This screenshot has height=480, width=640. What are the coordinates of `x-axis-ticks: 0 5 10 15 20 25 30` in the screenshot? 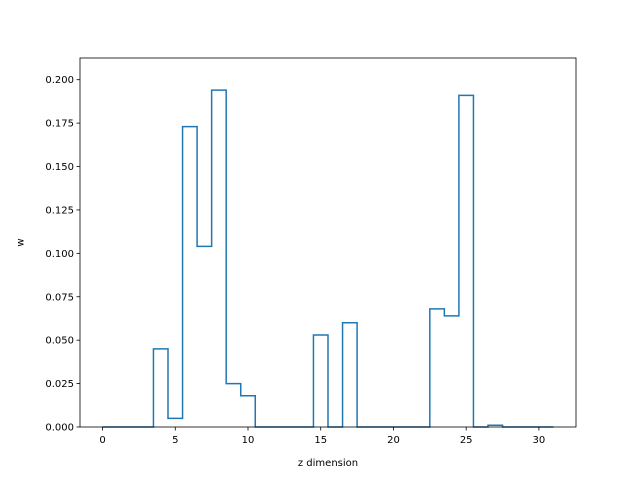 It's located at (322, 436).